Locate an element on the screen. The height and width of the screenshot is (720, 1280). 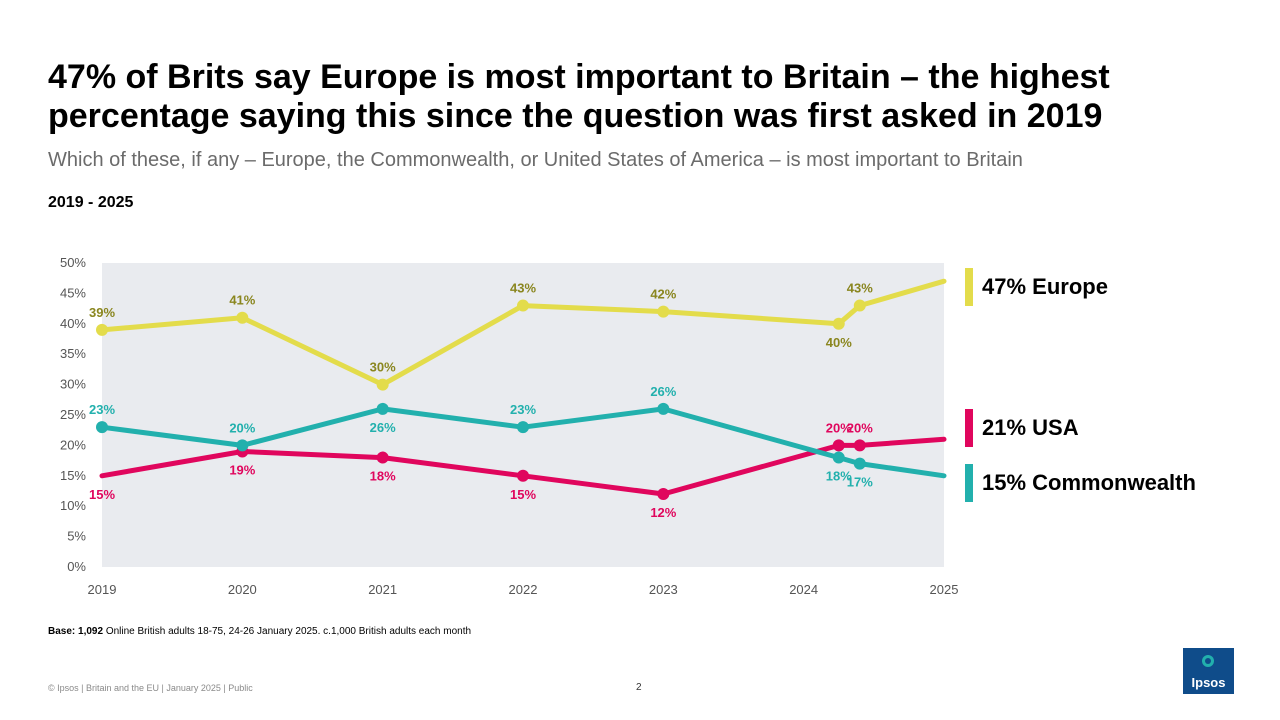
x-tick-label: 2025 is located at coordinates (944, 589).